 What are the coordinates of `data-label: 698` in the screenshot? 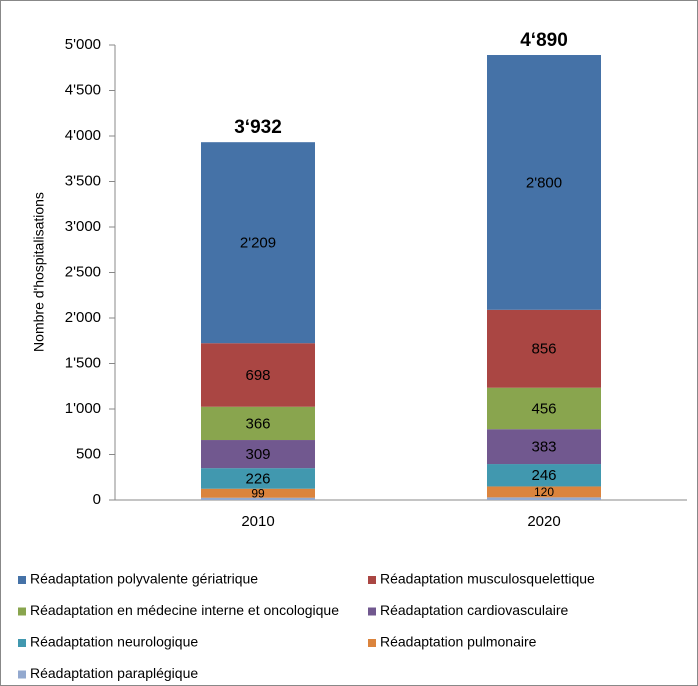 It's located at (257, 375).